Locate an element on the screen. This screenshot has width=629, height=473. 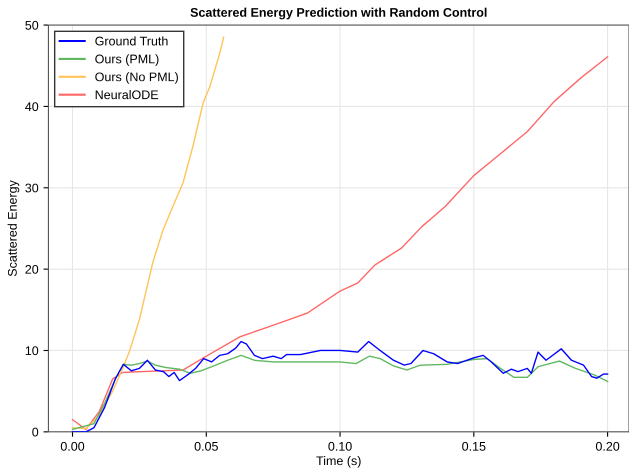
legend-label: Ours (No PML) is located at coordinates (136, 78).